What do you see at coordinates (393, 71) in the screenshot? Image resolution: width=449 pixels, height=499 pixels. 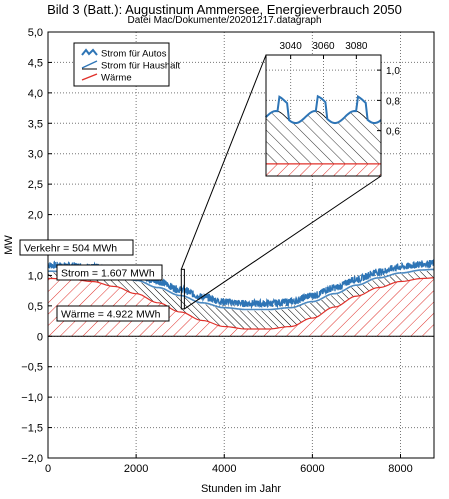 I see `inset-y-tick-label: 1,0` at bounding box center [393, 71].